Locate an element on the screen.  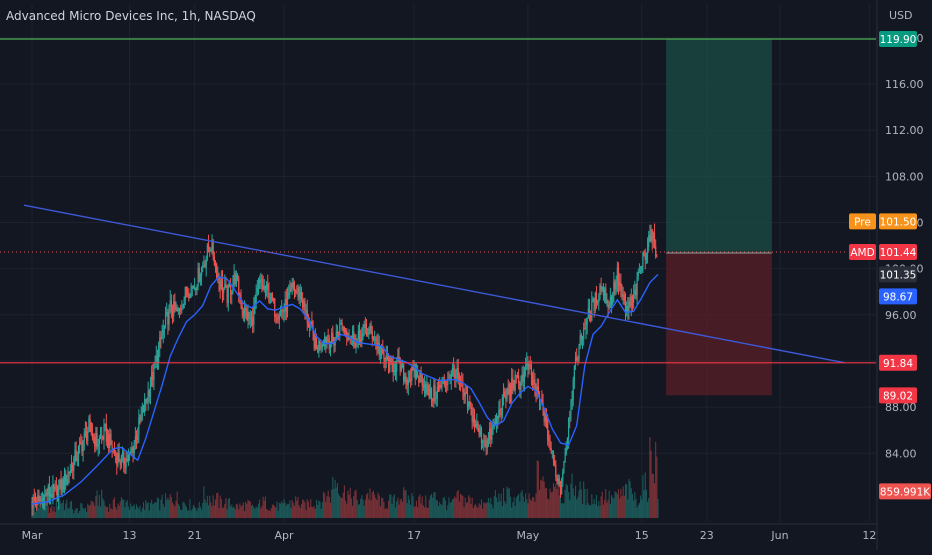
time-tick-label: Apr is located at coordinates (285, 535).